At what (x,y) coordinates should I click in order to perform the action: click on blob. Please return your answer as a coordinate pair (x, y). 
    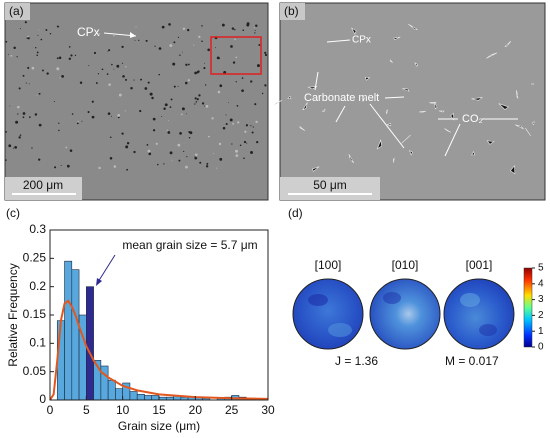
    Looking at the image, I should click on (488, 330).